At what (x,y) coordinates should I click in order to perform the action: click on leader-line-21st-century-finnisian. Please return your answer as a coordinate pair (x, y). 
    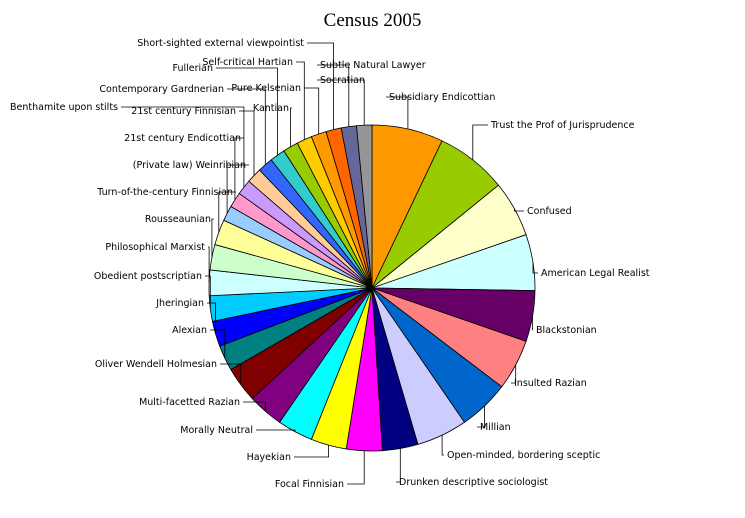
    Looking at the image, I should click on (247, 143).